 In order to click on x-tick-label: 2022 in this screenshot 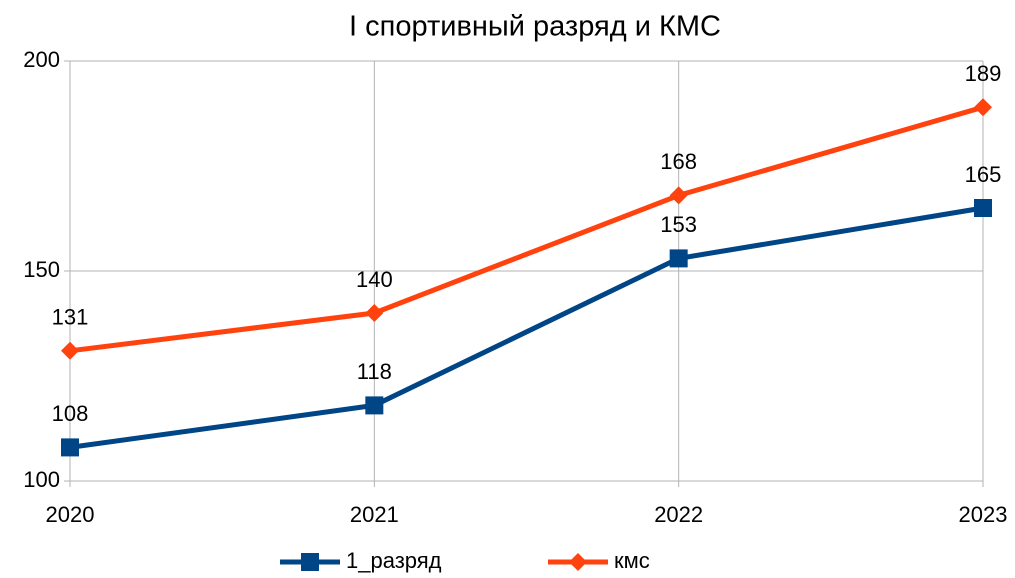, I will do `click(678, 514)`.